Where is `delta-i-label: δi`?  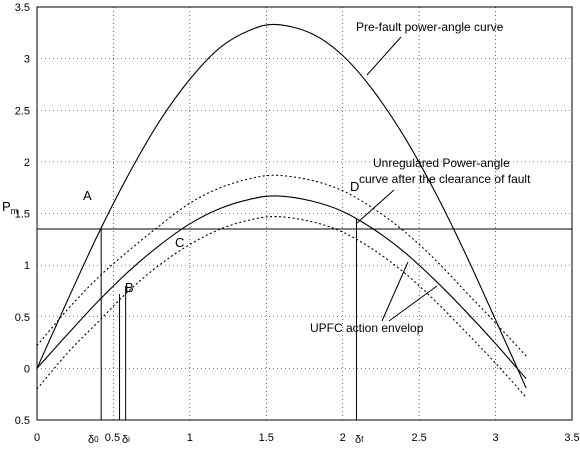
delta-i-label: δi is located at coordinates (126, 440).